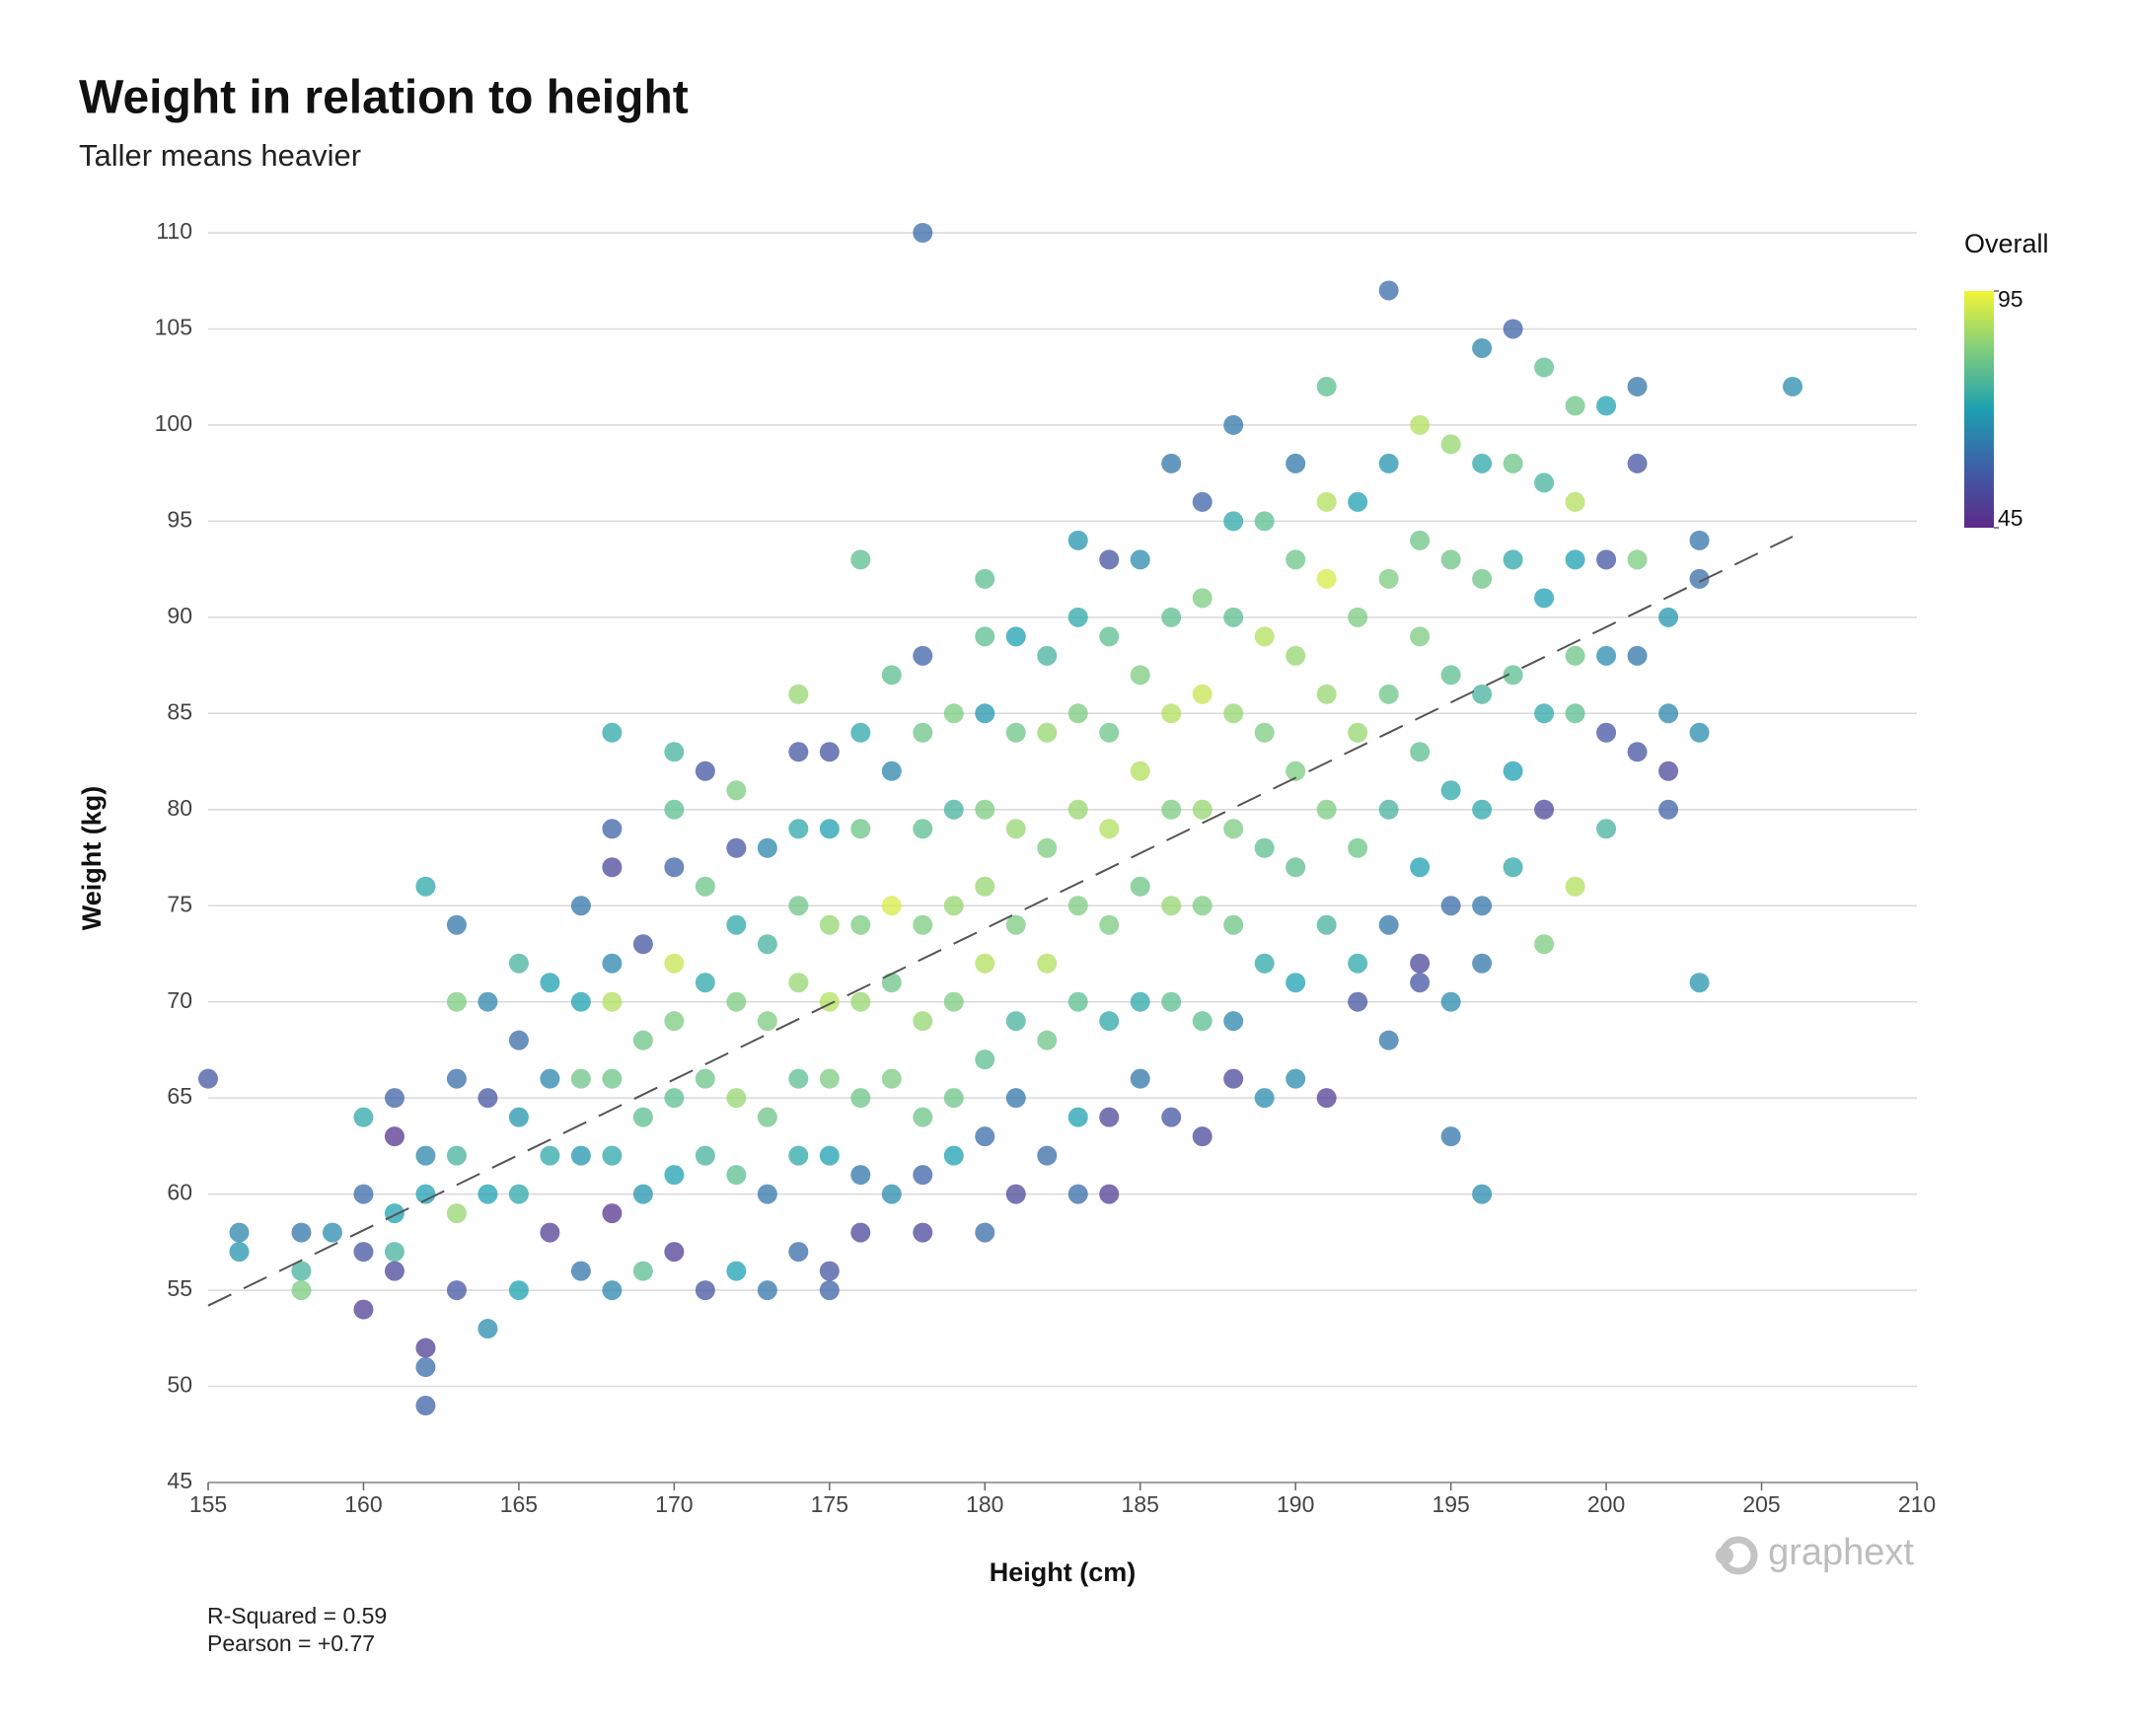 This screenshot has width=2131, height=1736. Describe the element at coordinates (179, 1000) in the screenshot. I see `y-tick-label: 70` at that location.